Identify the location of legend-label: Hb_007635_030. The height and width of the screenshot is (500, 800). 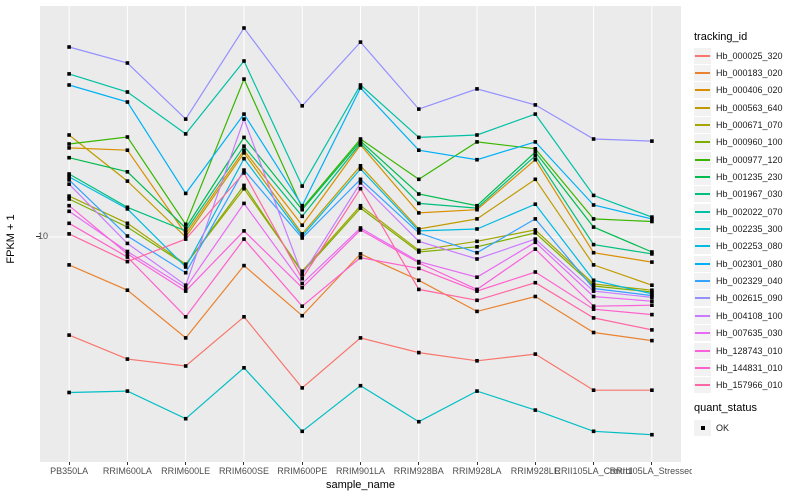
(749, 333).